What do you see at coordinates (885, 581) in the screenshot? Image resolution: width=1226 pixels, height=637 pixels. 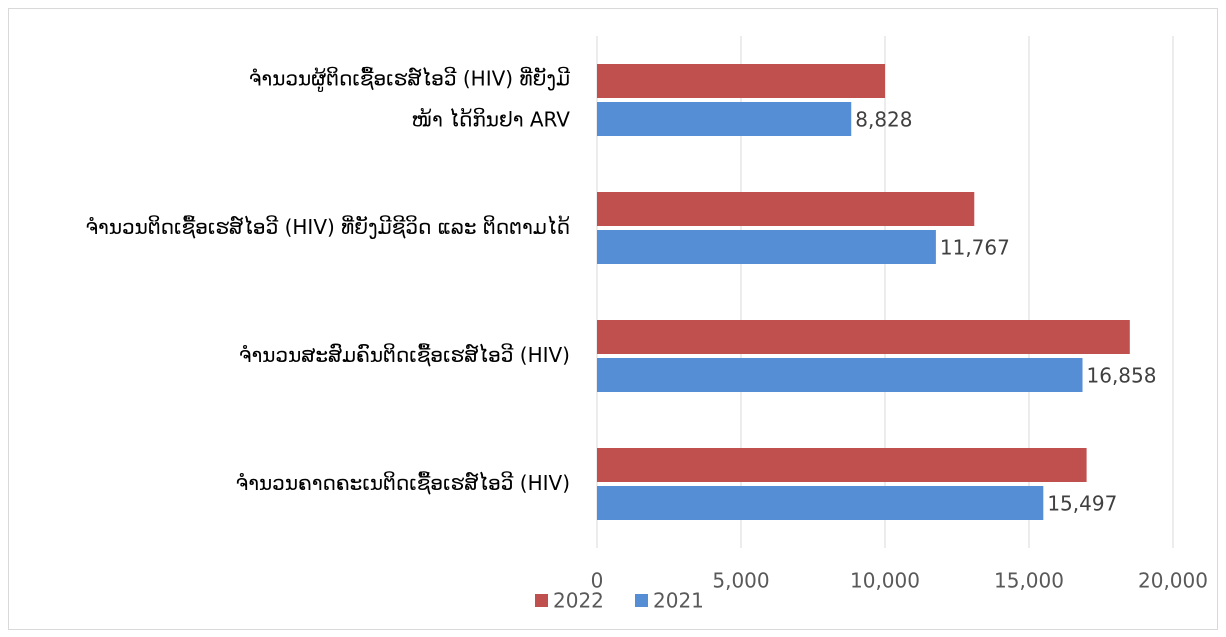 I see `x-tick-label: 10,000` at bounding box center [885, 581].